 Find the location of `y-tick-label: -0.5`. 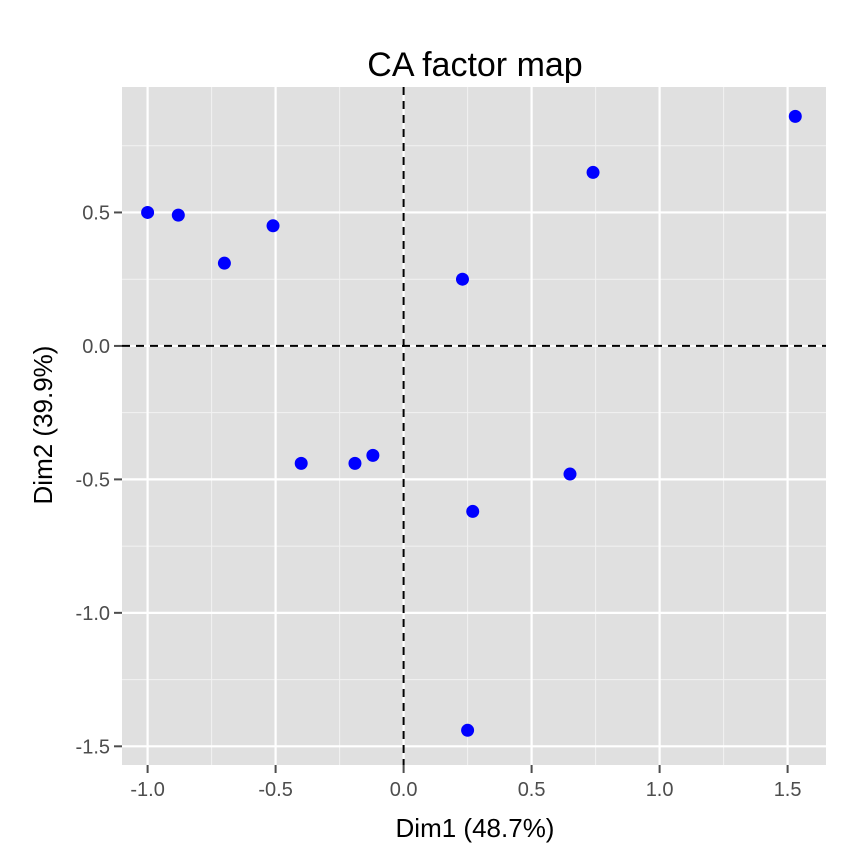

y-tick-label: -0.5 is located at coordinates (93, 480).